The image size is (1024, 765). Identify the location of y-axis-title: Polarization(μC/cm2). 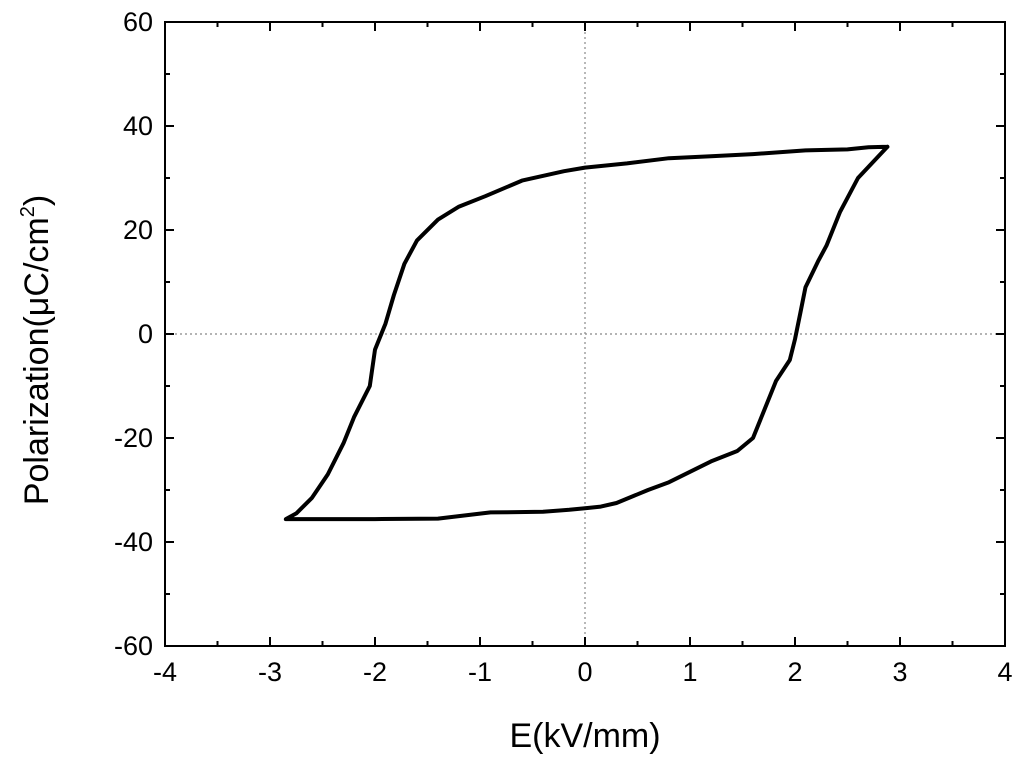
(36, 350).